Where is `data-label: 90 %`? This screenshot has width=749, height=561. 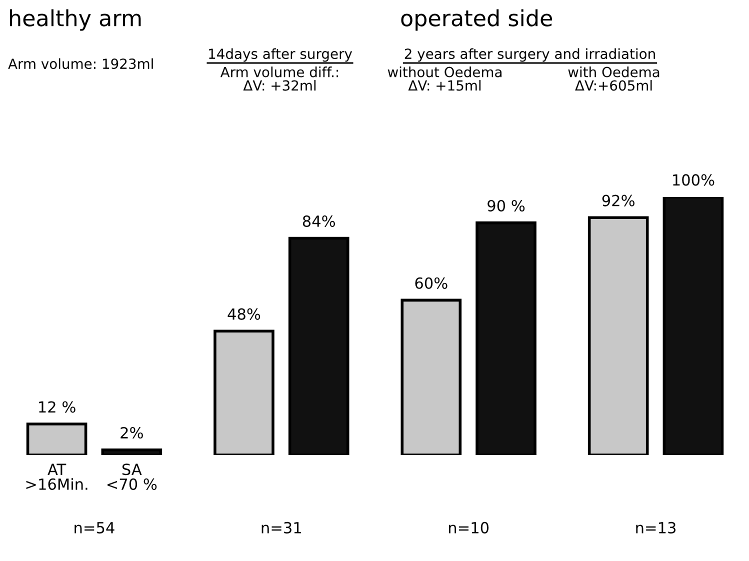 data-label: 90 % is located at coordinates (506, 206).